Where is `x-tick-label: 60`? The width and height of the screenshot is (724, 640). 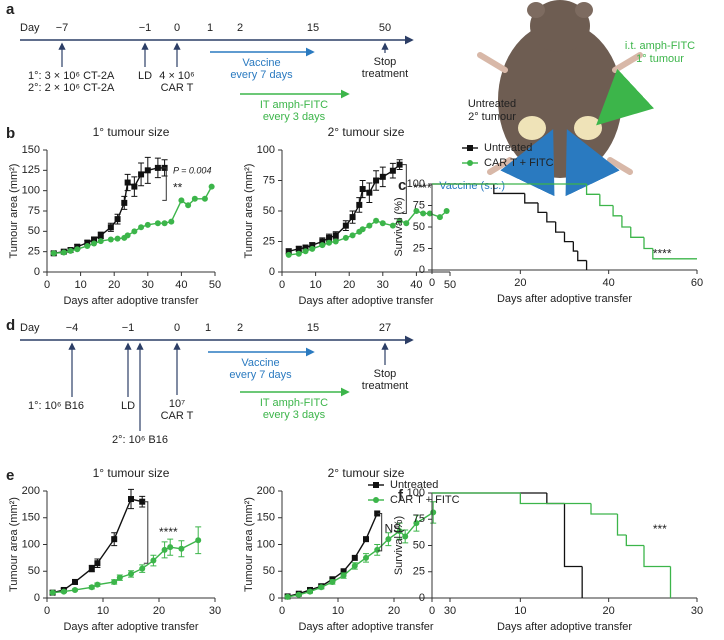 x-tick-label: 60 is located at coordinates (697, 283).